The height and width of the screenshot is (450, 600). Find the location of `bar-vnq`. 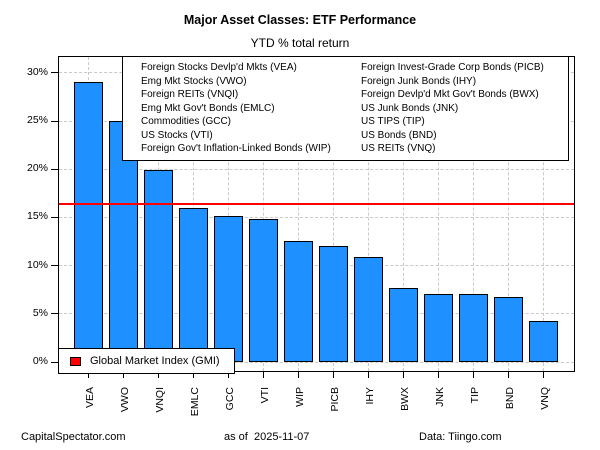

bar-vnq is located at coordinates (543, 341).